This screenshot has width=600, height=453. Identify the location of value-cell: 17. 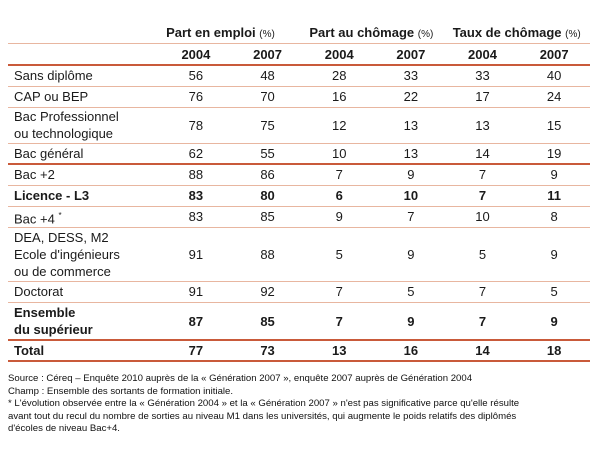
(482, 97).